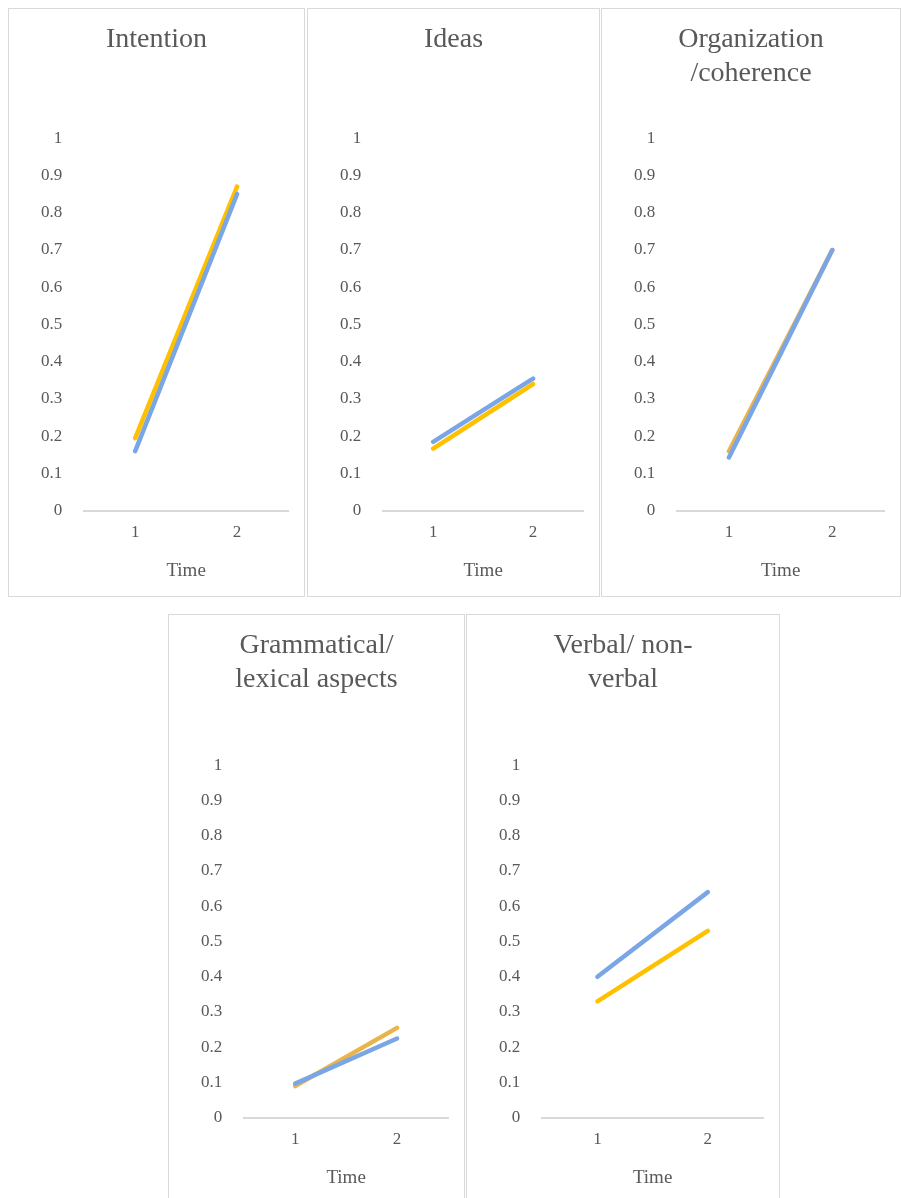 This screenshot has width=901, height=1198. I want to click on chart-title: Intention, so click(156, 38).